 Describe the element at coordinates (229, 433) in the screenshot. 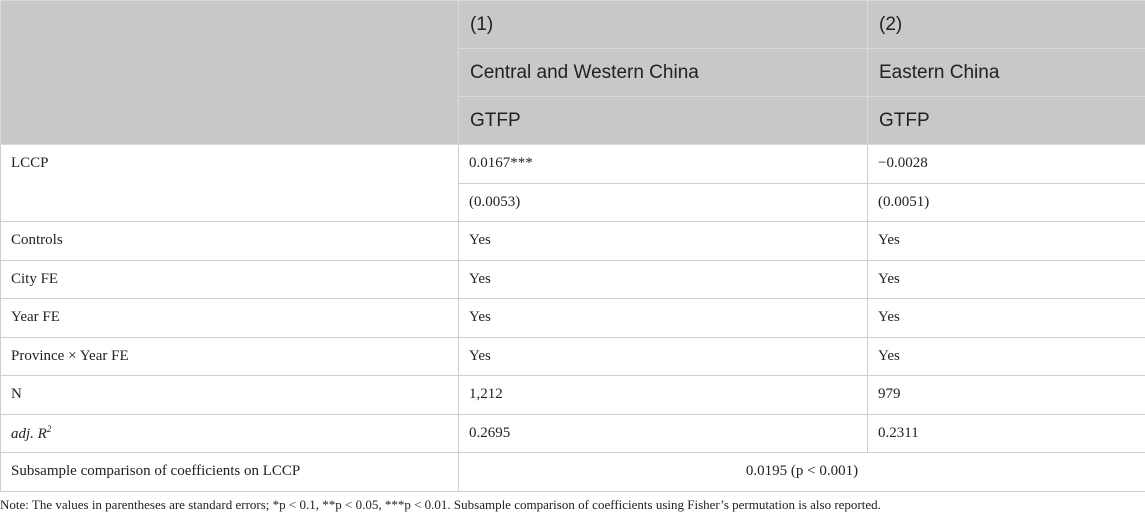

I see `row-label: adj. R2` at that location.